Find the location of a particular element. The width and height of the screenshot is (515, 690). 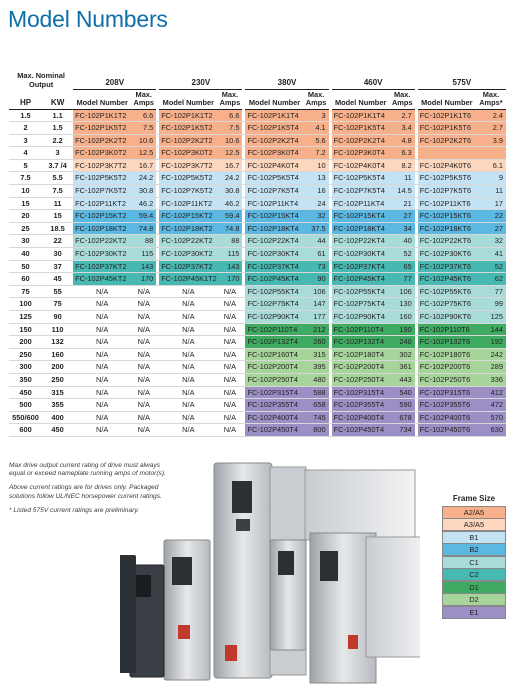

amps-cell: 61 is located at coordinates (316, 254).